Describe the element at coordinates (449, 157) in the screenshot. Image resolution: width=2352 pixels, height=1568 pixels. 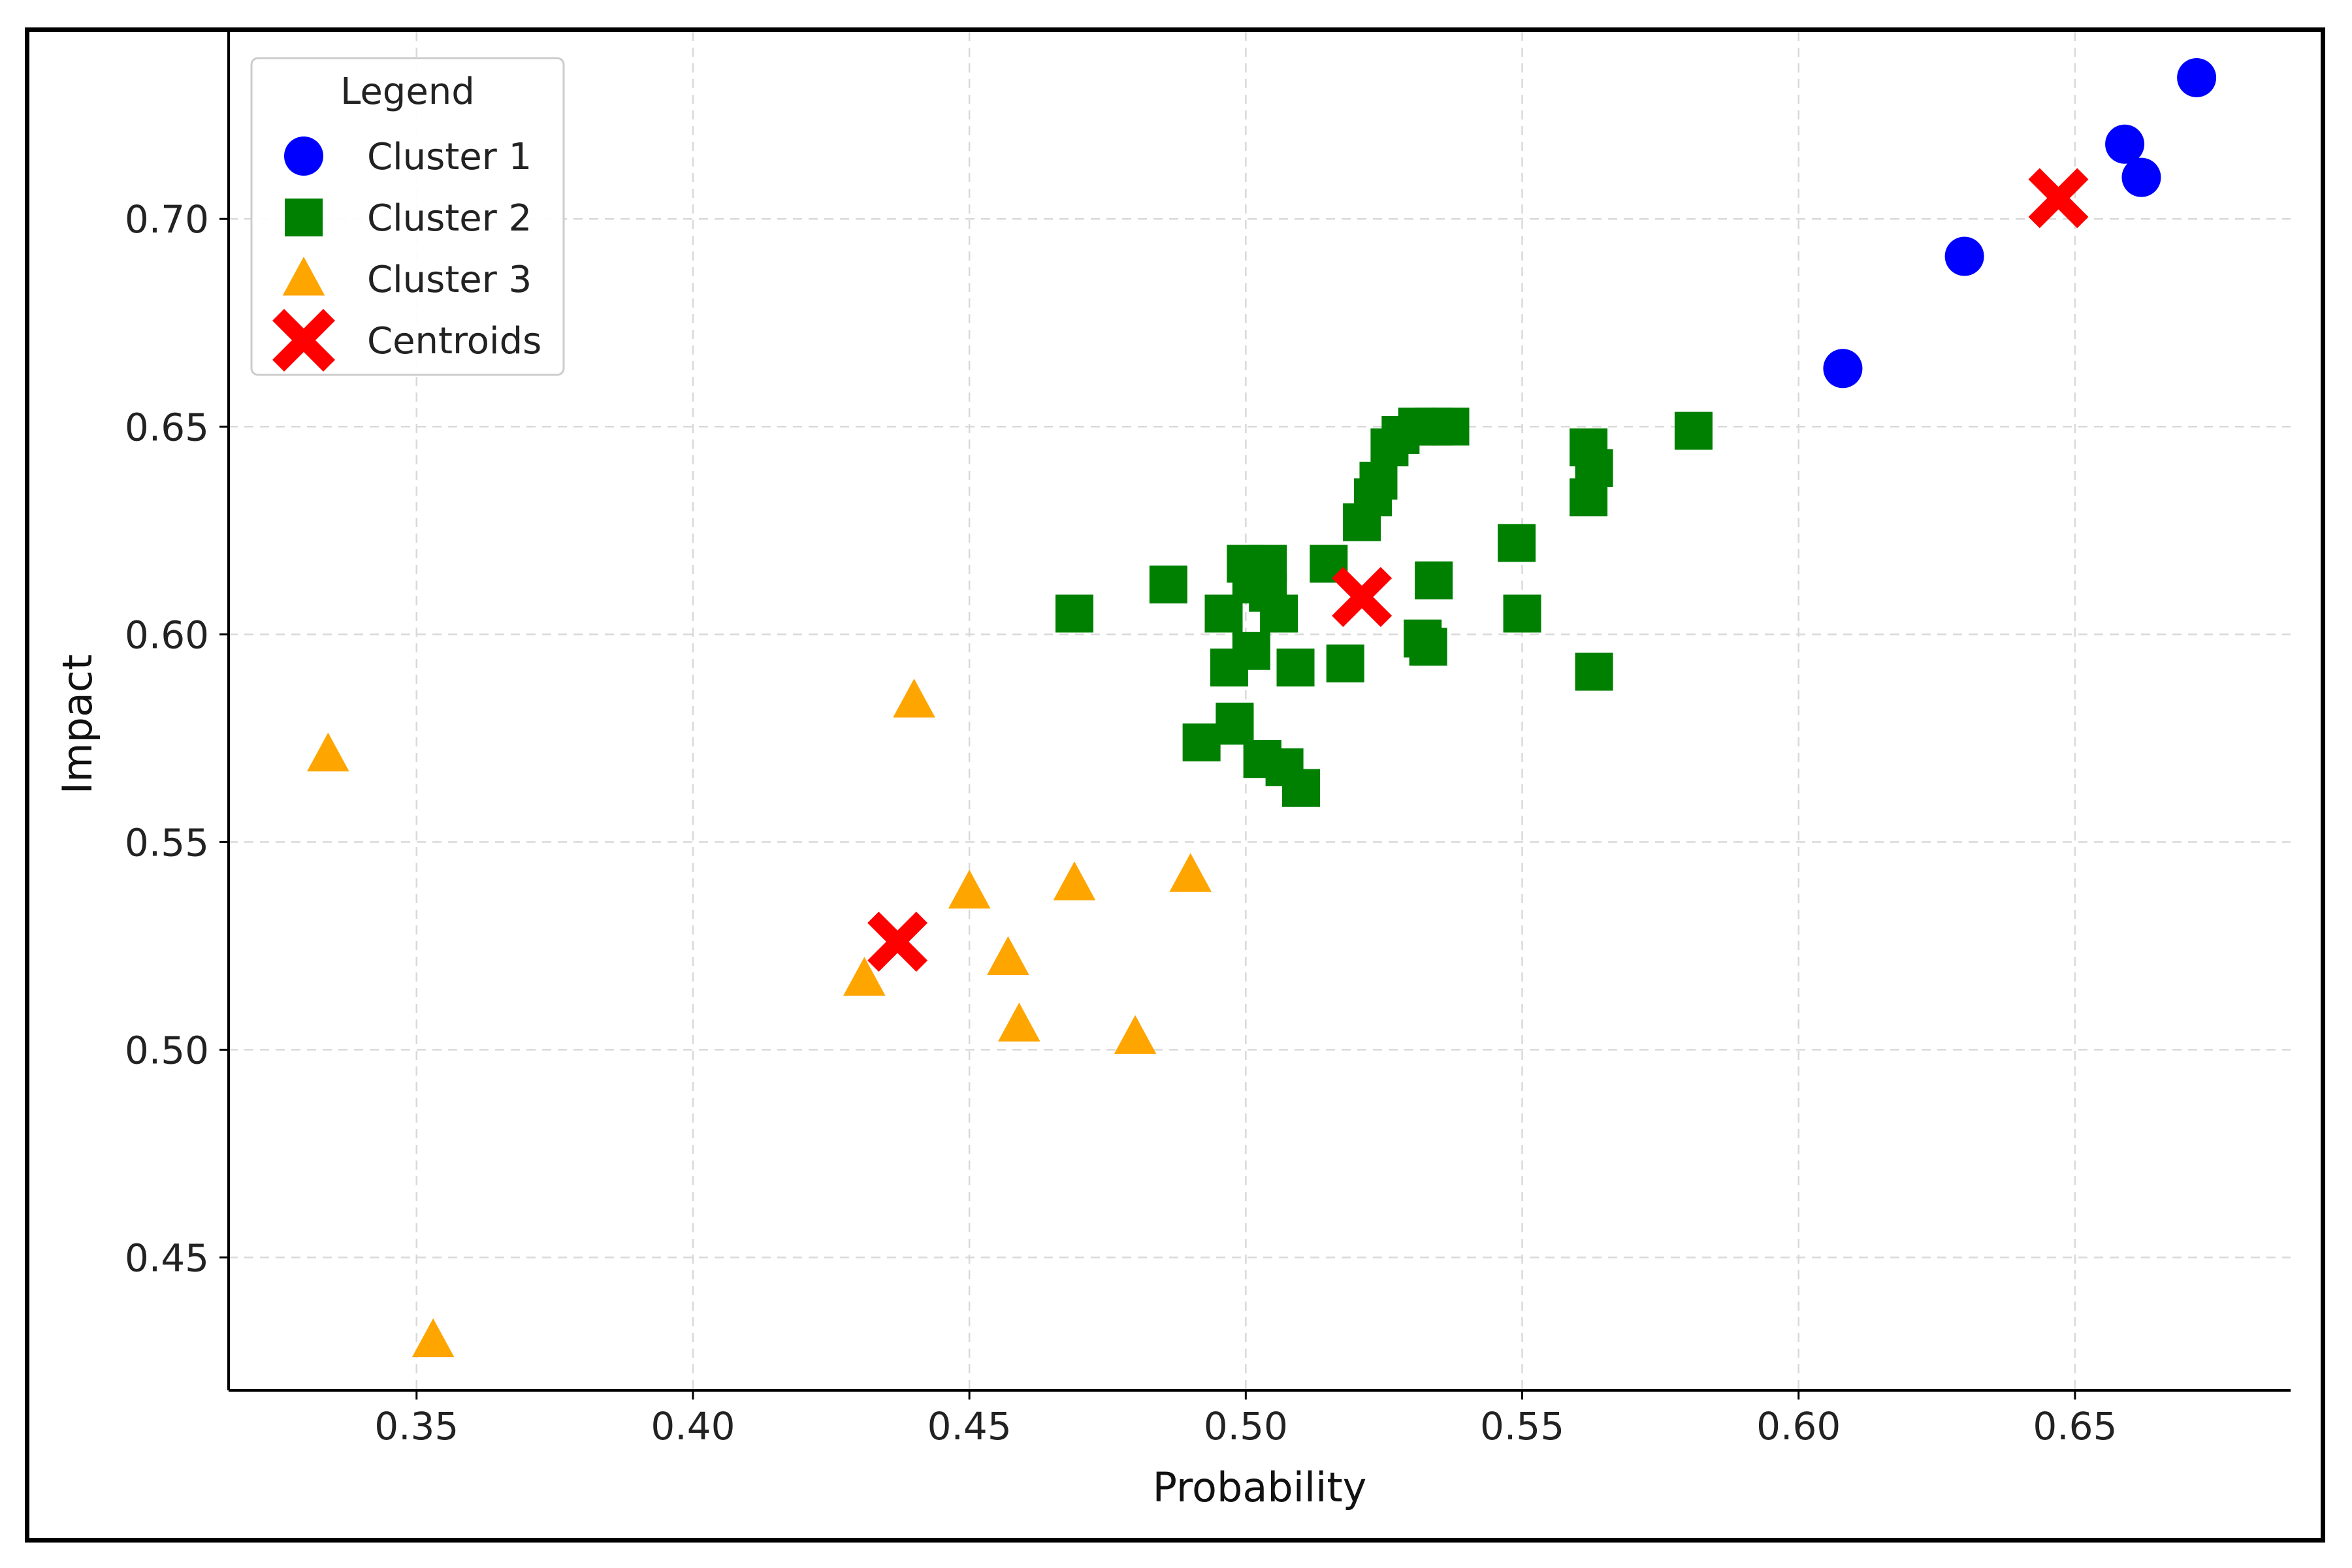
I see `legend-label: Cluster 1` at that location.